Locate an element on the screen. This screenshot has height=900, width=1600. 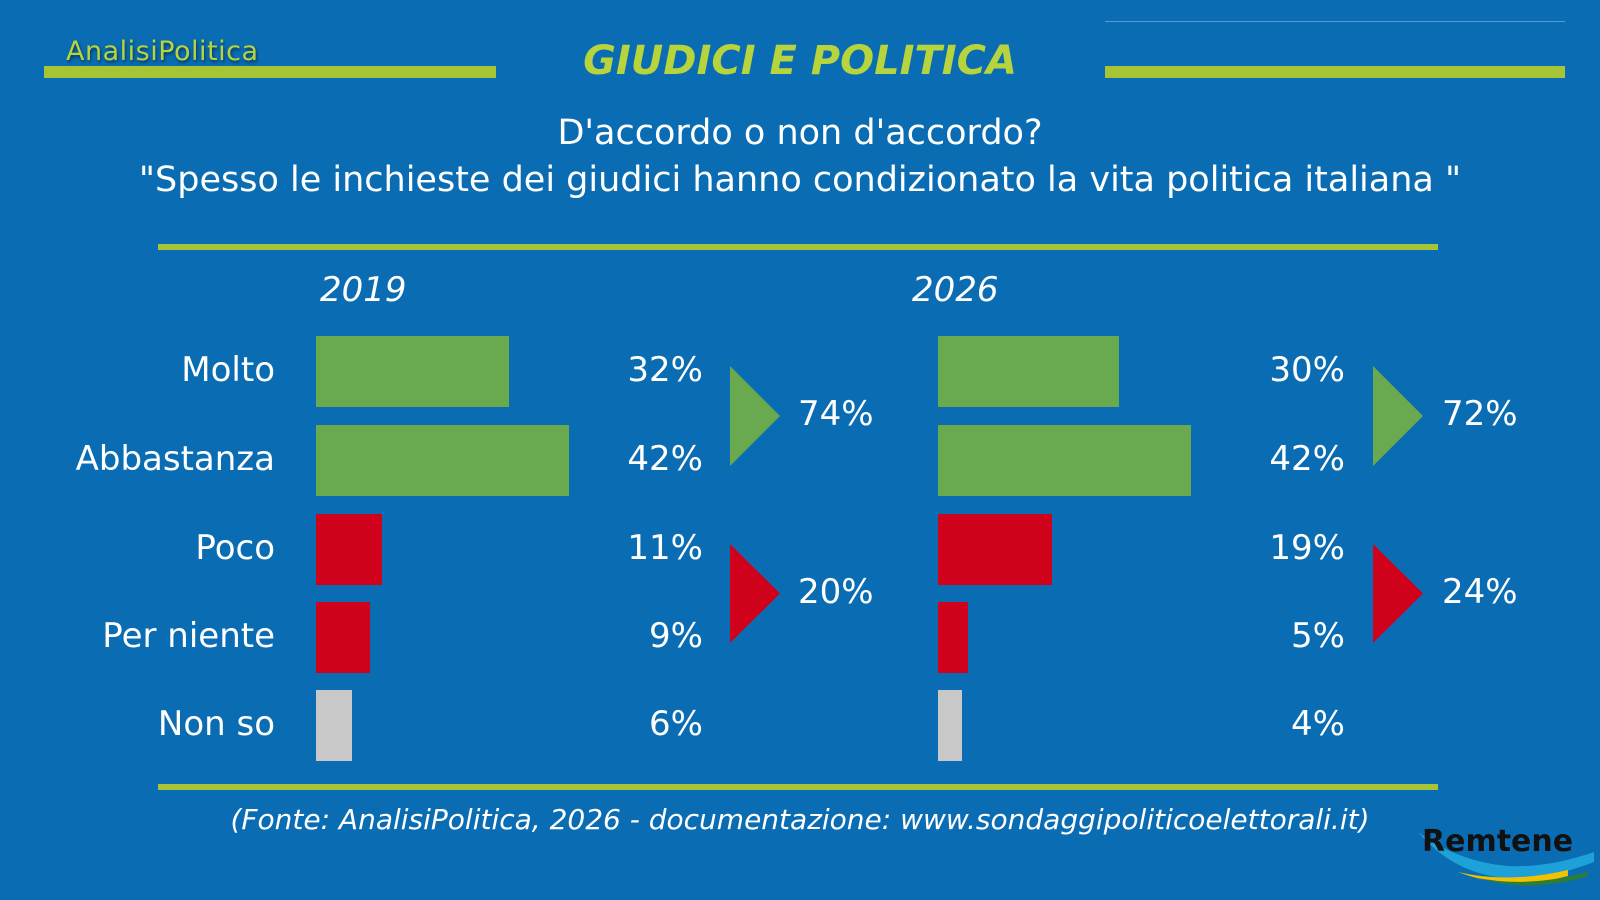
category-label: Molto is located at coordinates (228, 370).